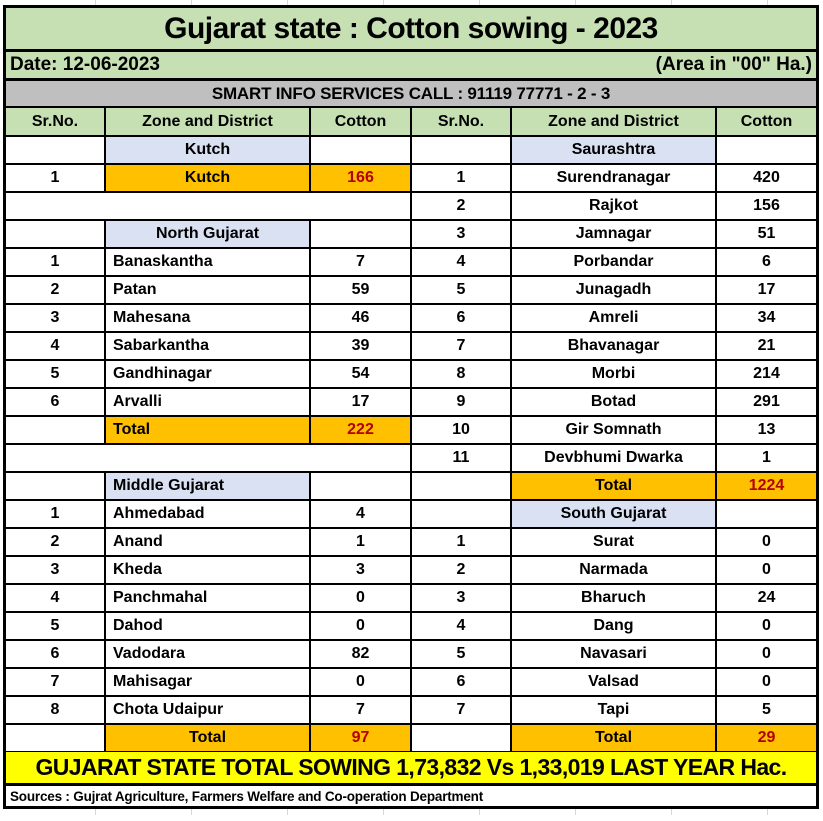  I want to click on district-cell: Surendranagar, so click(613, 178).